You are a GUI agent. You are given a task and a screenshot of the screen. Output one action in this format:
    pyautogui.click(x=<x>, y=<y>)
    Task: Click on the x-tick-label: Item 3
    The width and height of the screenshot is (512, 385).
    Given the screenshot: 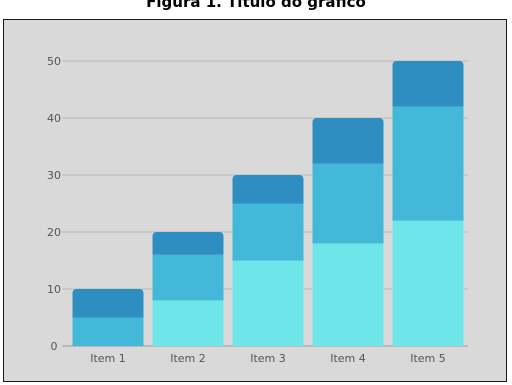 What is the action you would take?
    pyautogui.click(x=268, y=358)
    